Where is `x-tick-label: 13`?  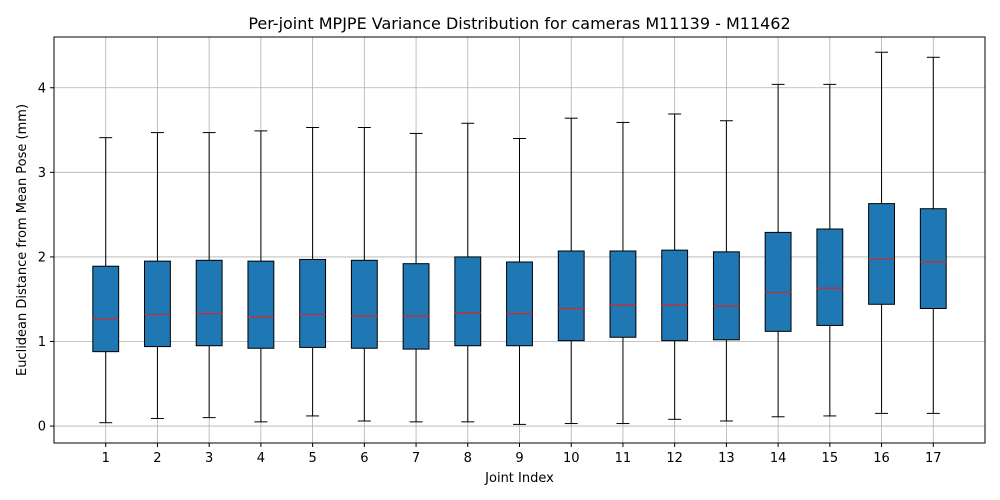 x-tick-label: 13 is located at coordinates (726, 458).